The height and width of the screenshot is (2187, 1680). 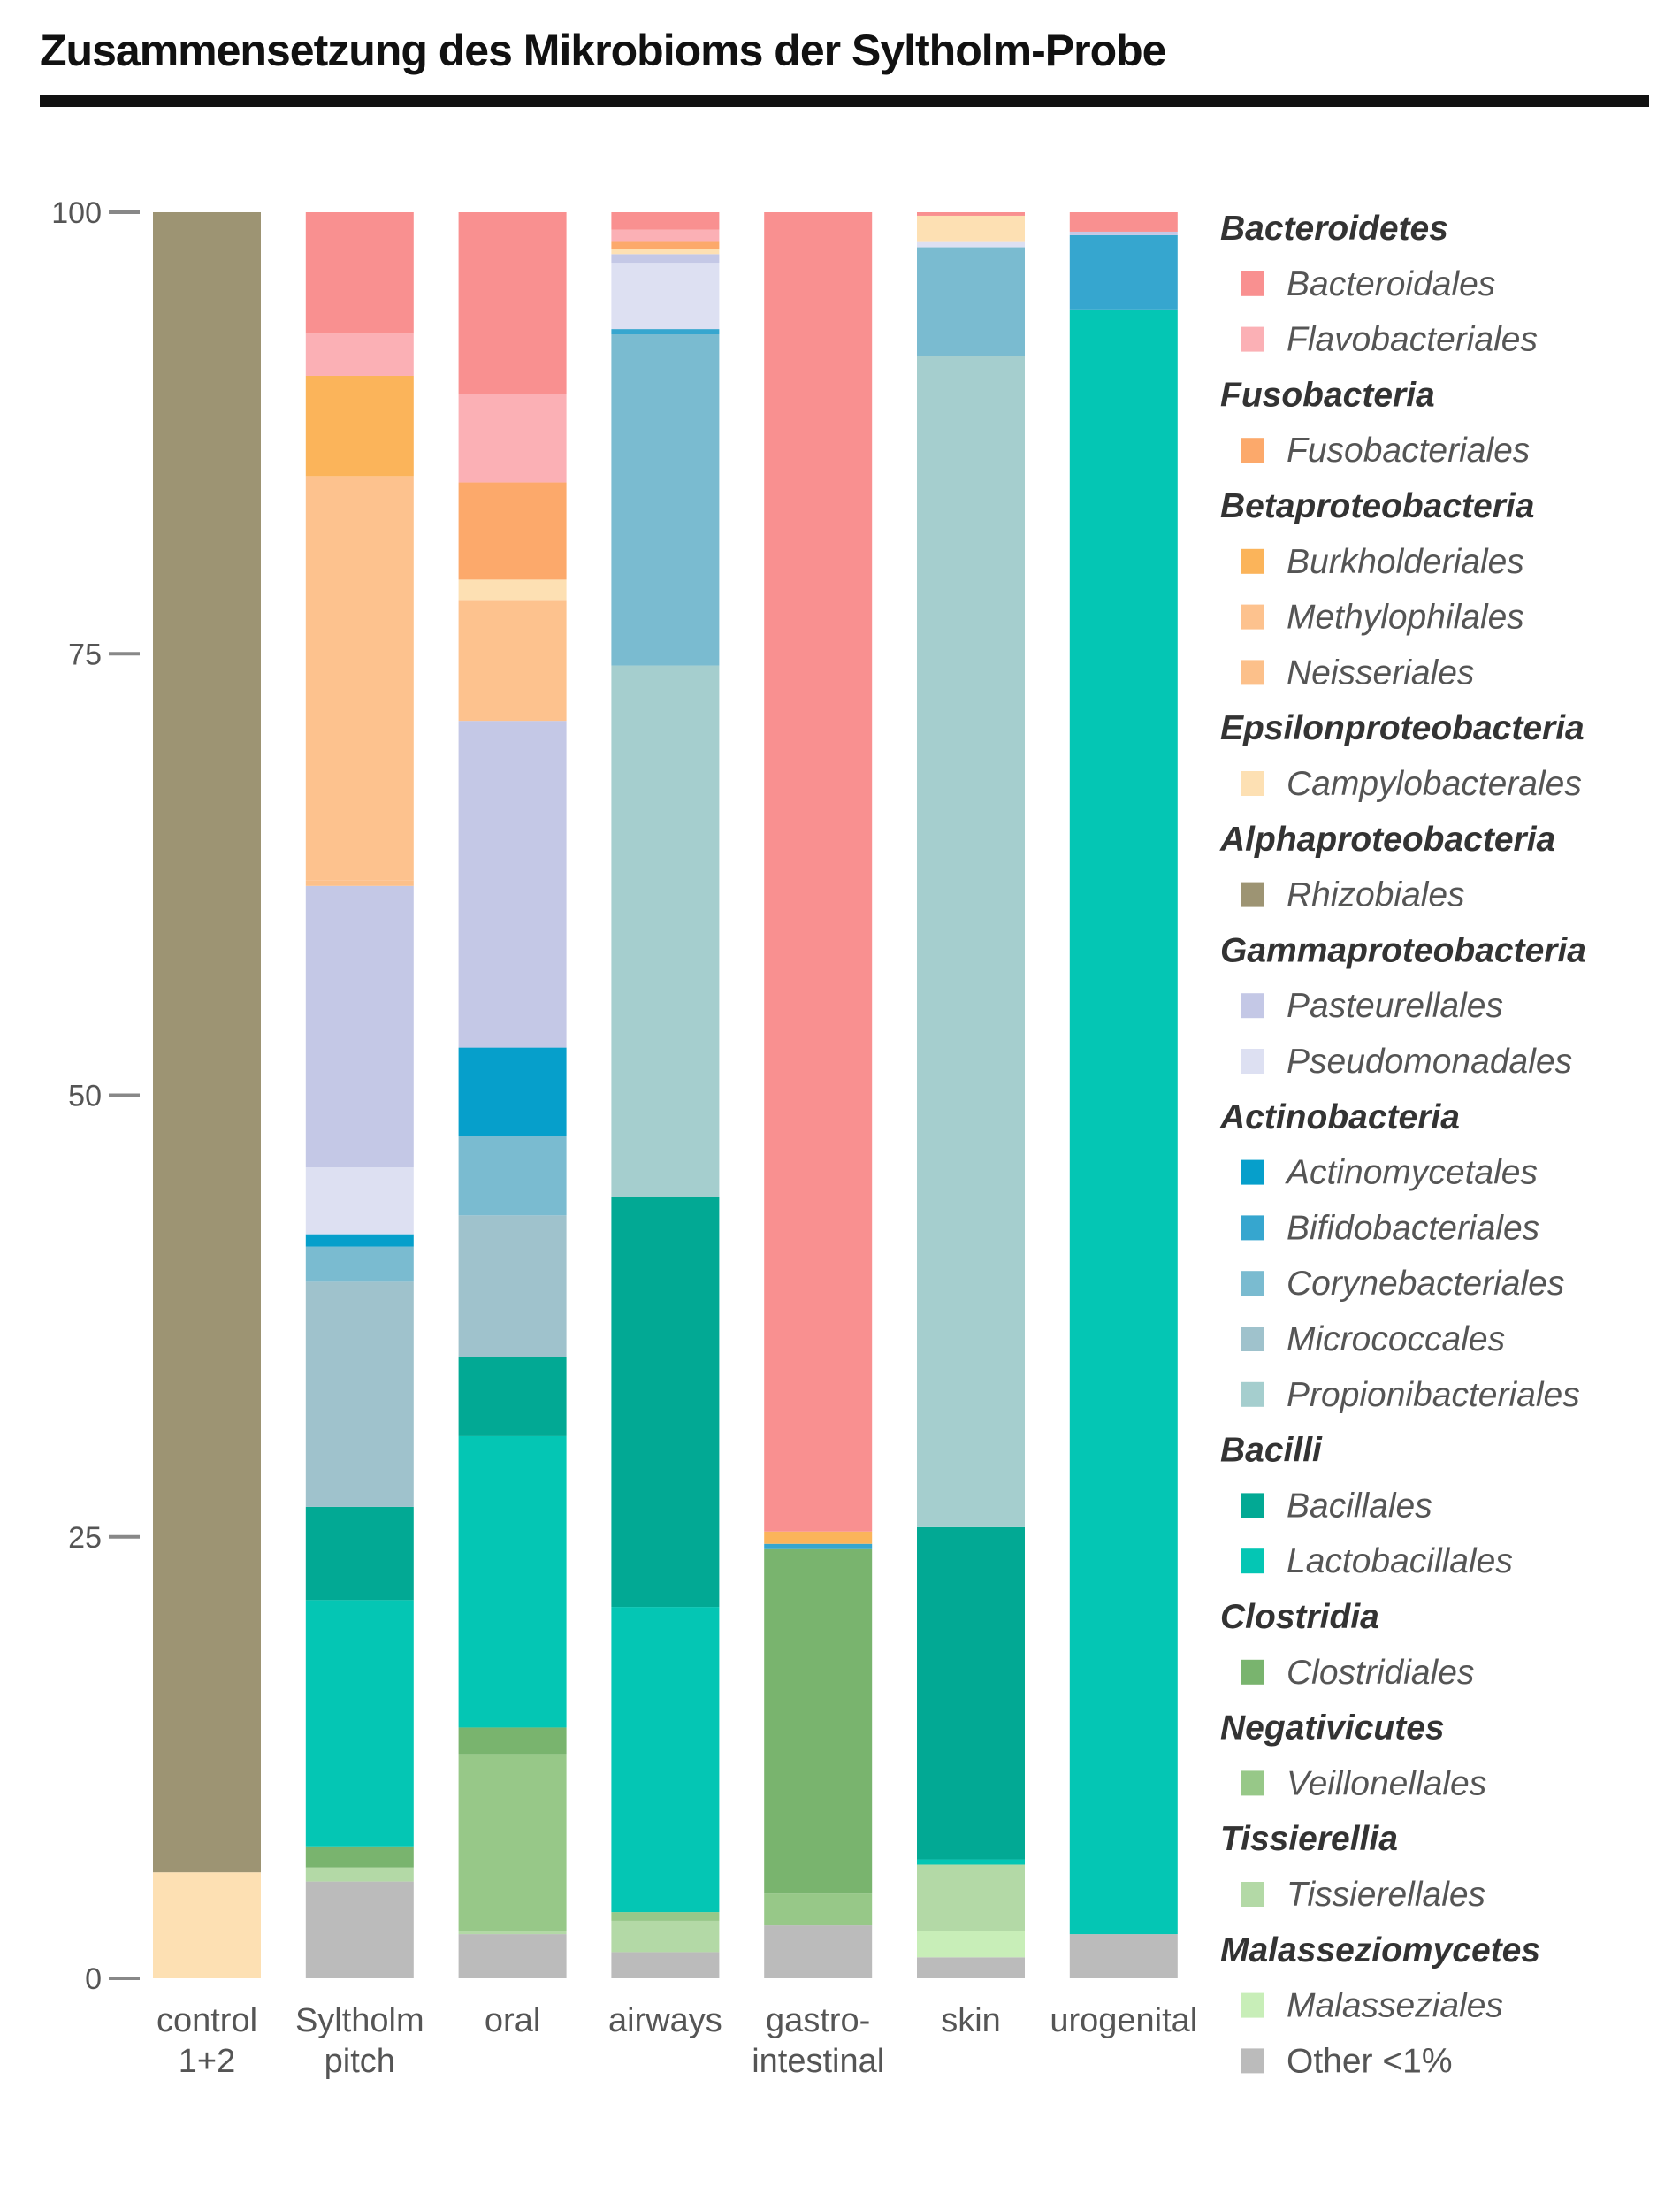 I want to click on legend-group-negativicutes: Negativicutes, so click(x=1332, y=1728).